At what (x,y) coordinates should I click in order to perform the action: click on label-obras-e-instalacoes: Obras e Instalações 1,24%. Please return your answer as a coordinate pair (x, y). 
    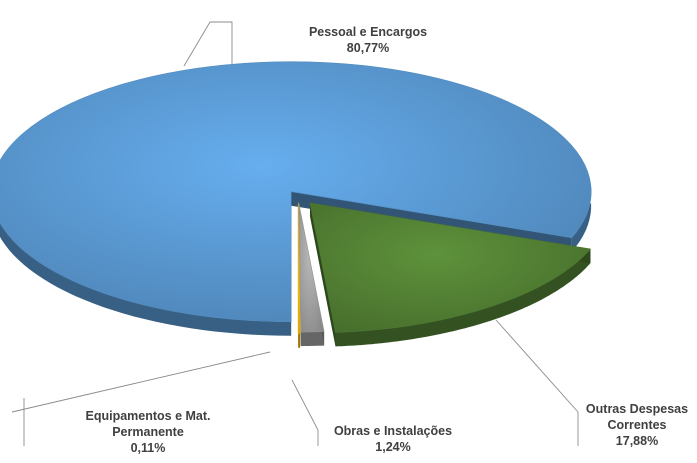
    Looking at the image, I should click on (393, 439).